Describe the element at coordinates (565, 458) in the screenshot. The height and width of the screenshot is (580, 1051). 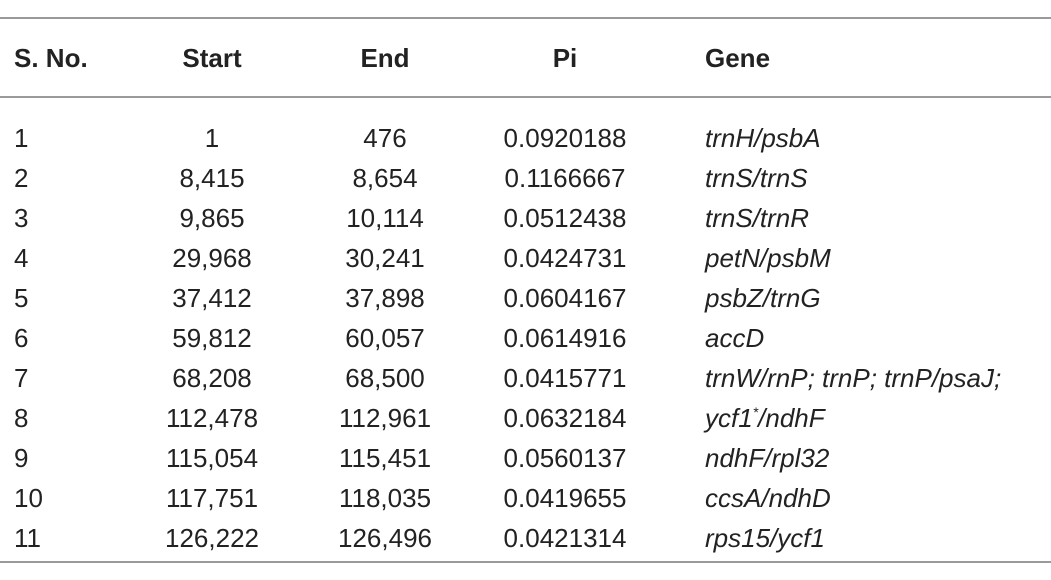
I see `cell-pi: 0.0560137` at that location.